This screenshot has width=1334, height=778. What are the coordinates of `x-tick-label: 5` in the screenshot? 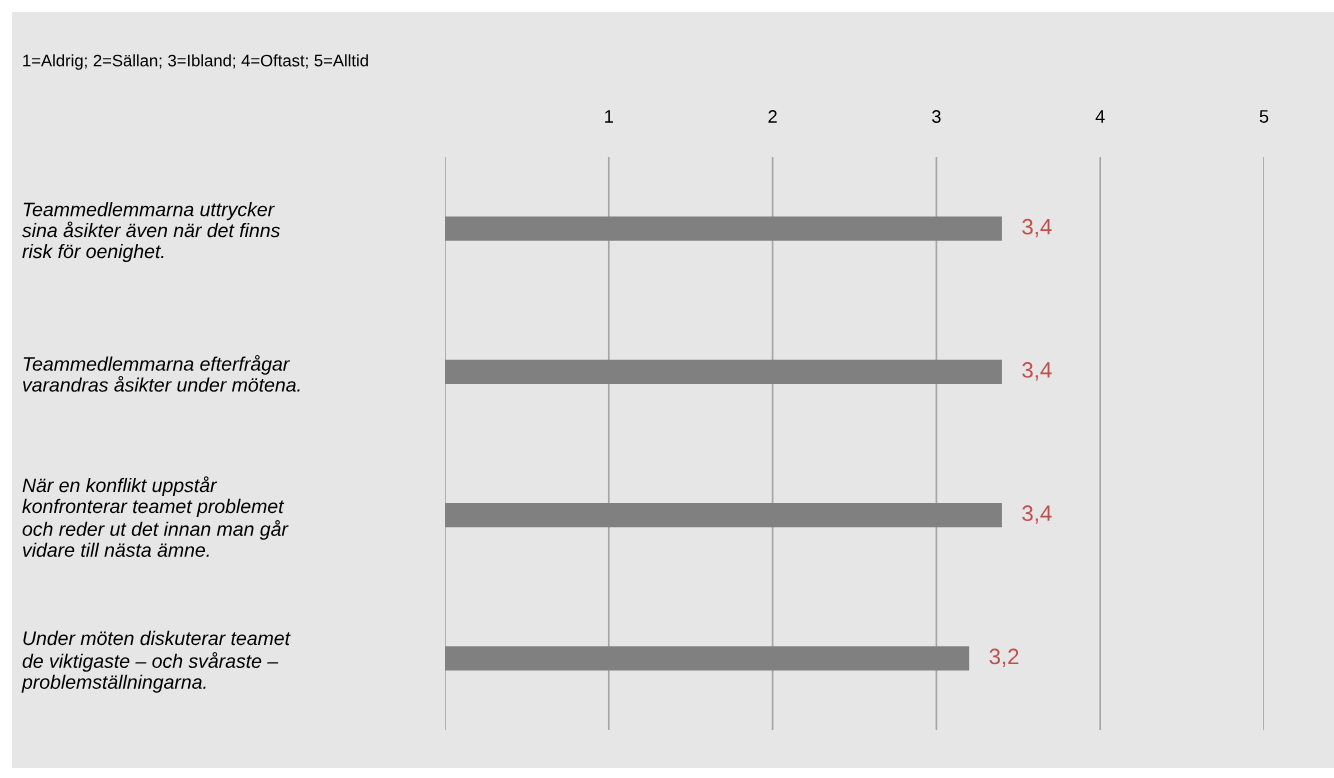 It's located at (1264, 116).